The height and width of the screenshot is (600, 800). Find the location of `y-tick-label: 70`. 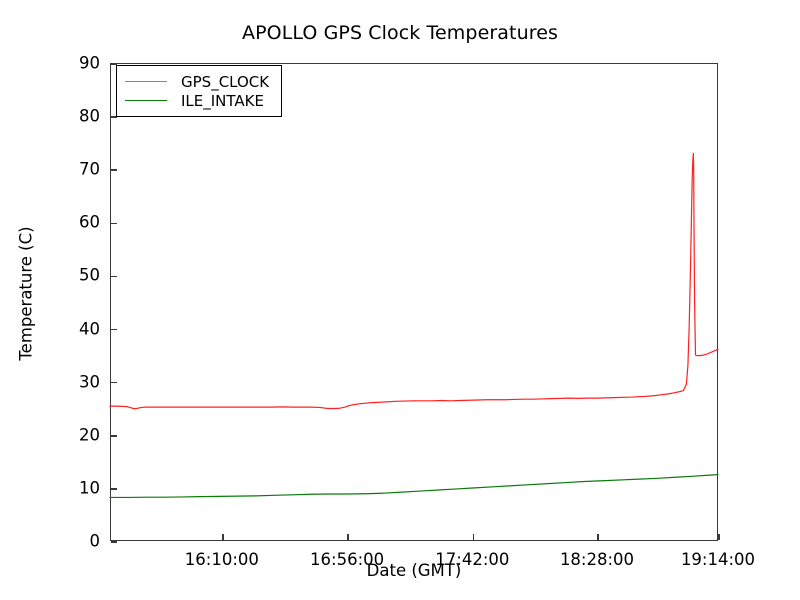

y-tick-label: 70 is located at coordinates (89, 169).